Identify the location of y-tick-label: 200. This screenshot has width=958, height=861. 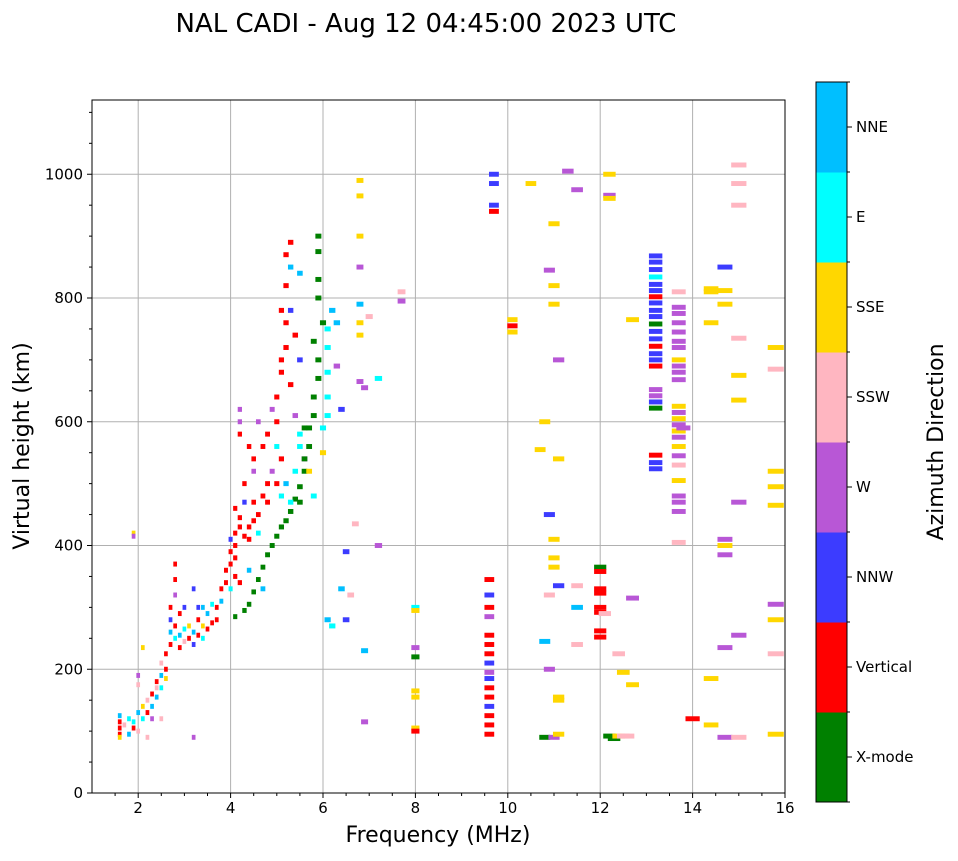
(68, 669).